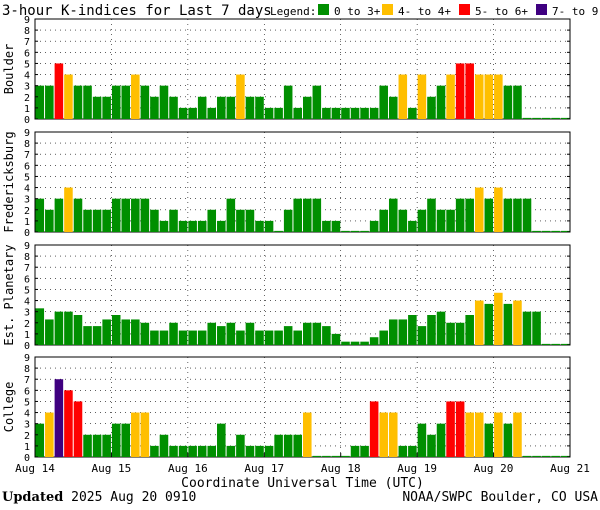 The height and width of the screenshot is (510, 600). Describe the element at coordinates (264, 468) in the screenshot. I see `x-tick-label: Aug 17` at that location.